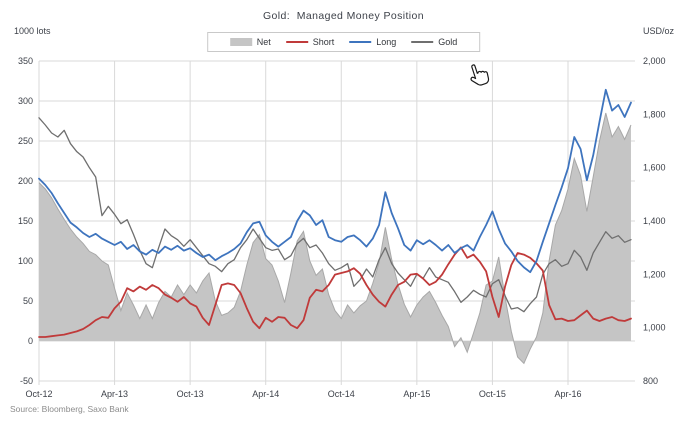  What do you see at coordinates (654, 221) in the screenshot?
I see `right-axis-tick-label: 1,400` at bounding box center [654, 221].